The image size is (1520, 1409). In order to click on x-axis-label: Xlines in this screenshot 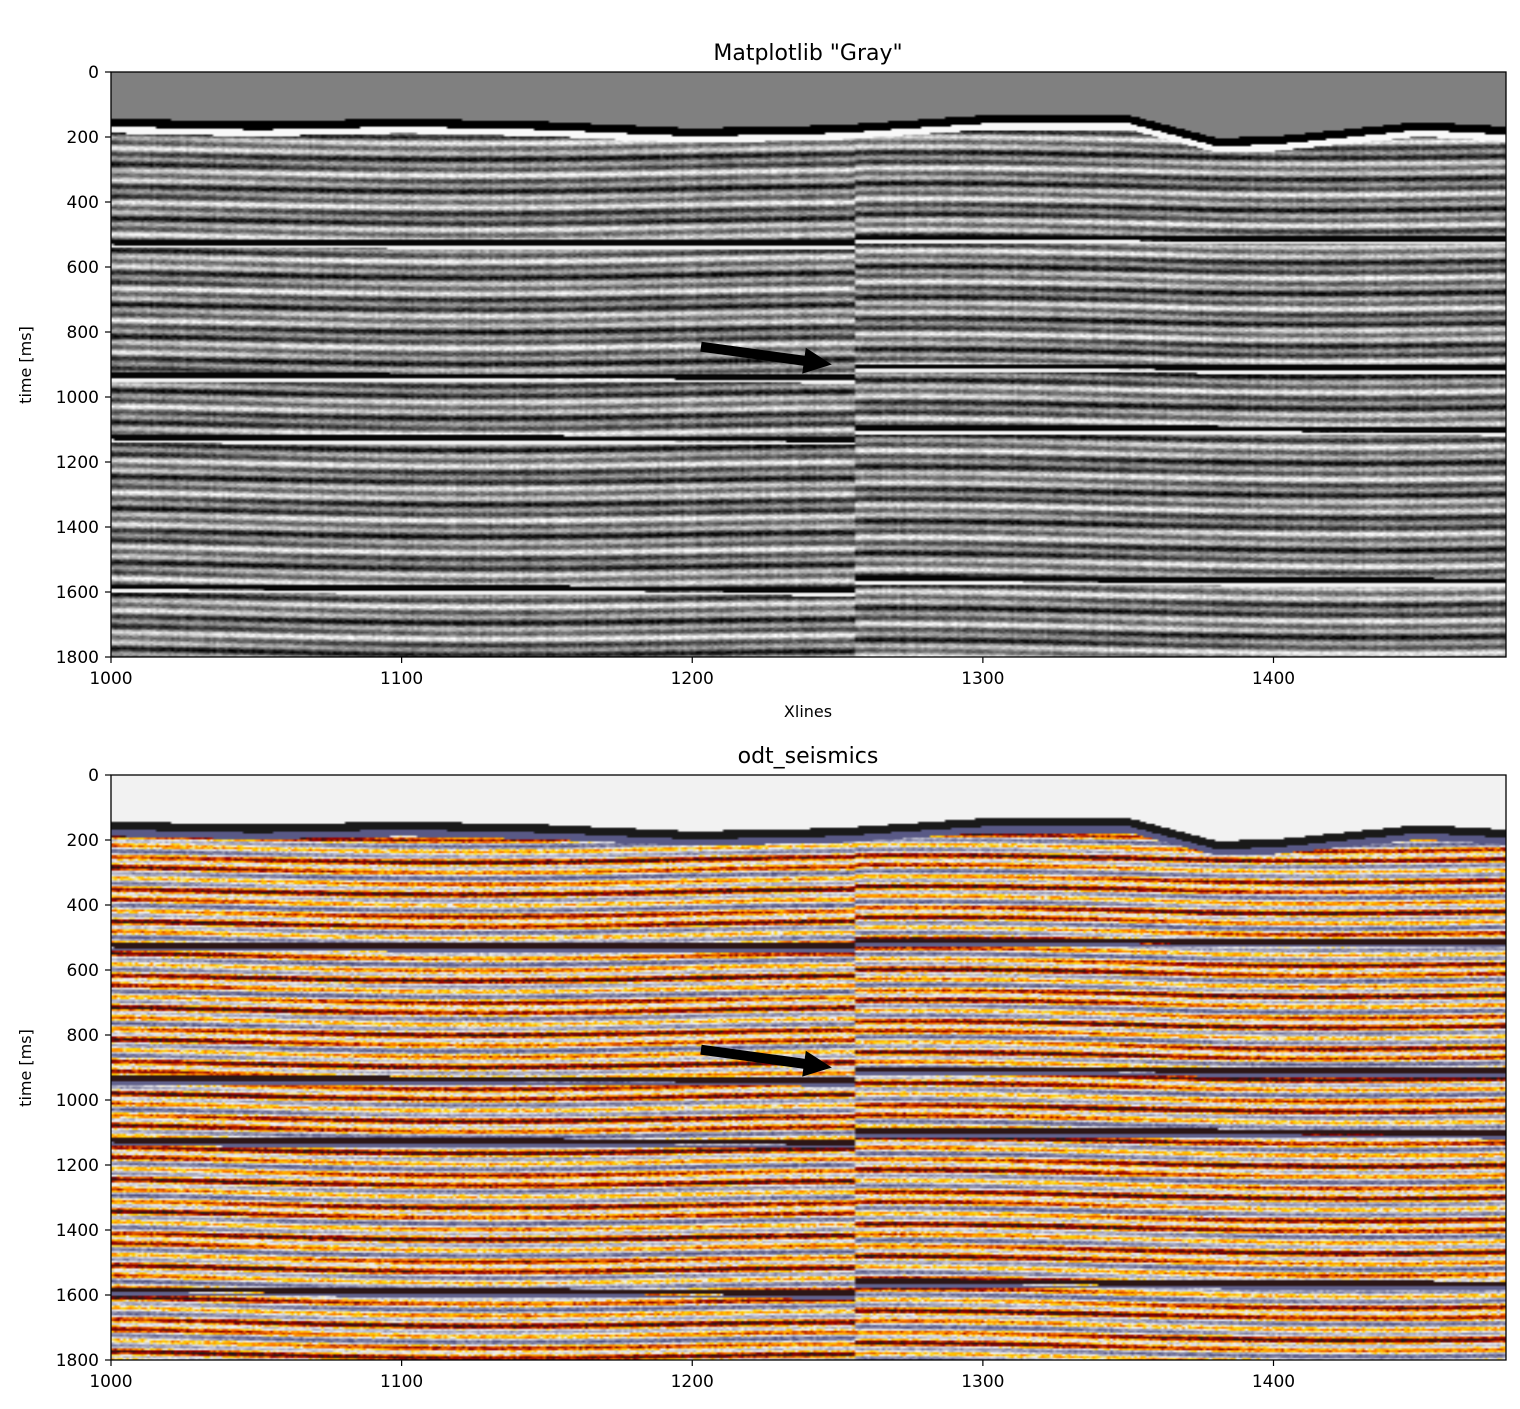, I will do `click(808, 711)`.